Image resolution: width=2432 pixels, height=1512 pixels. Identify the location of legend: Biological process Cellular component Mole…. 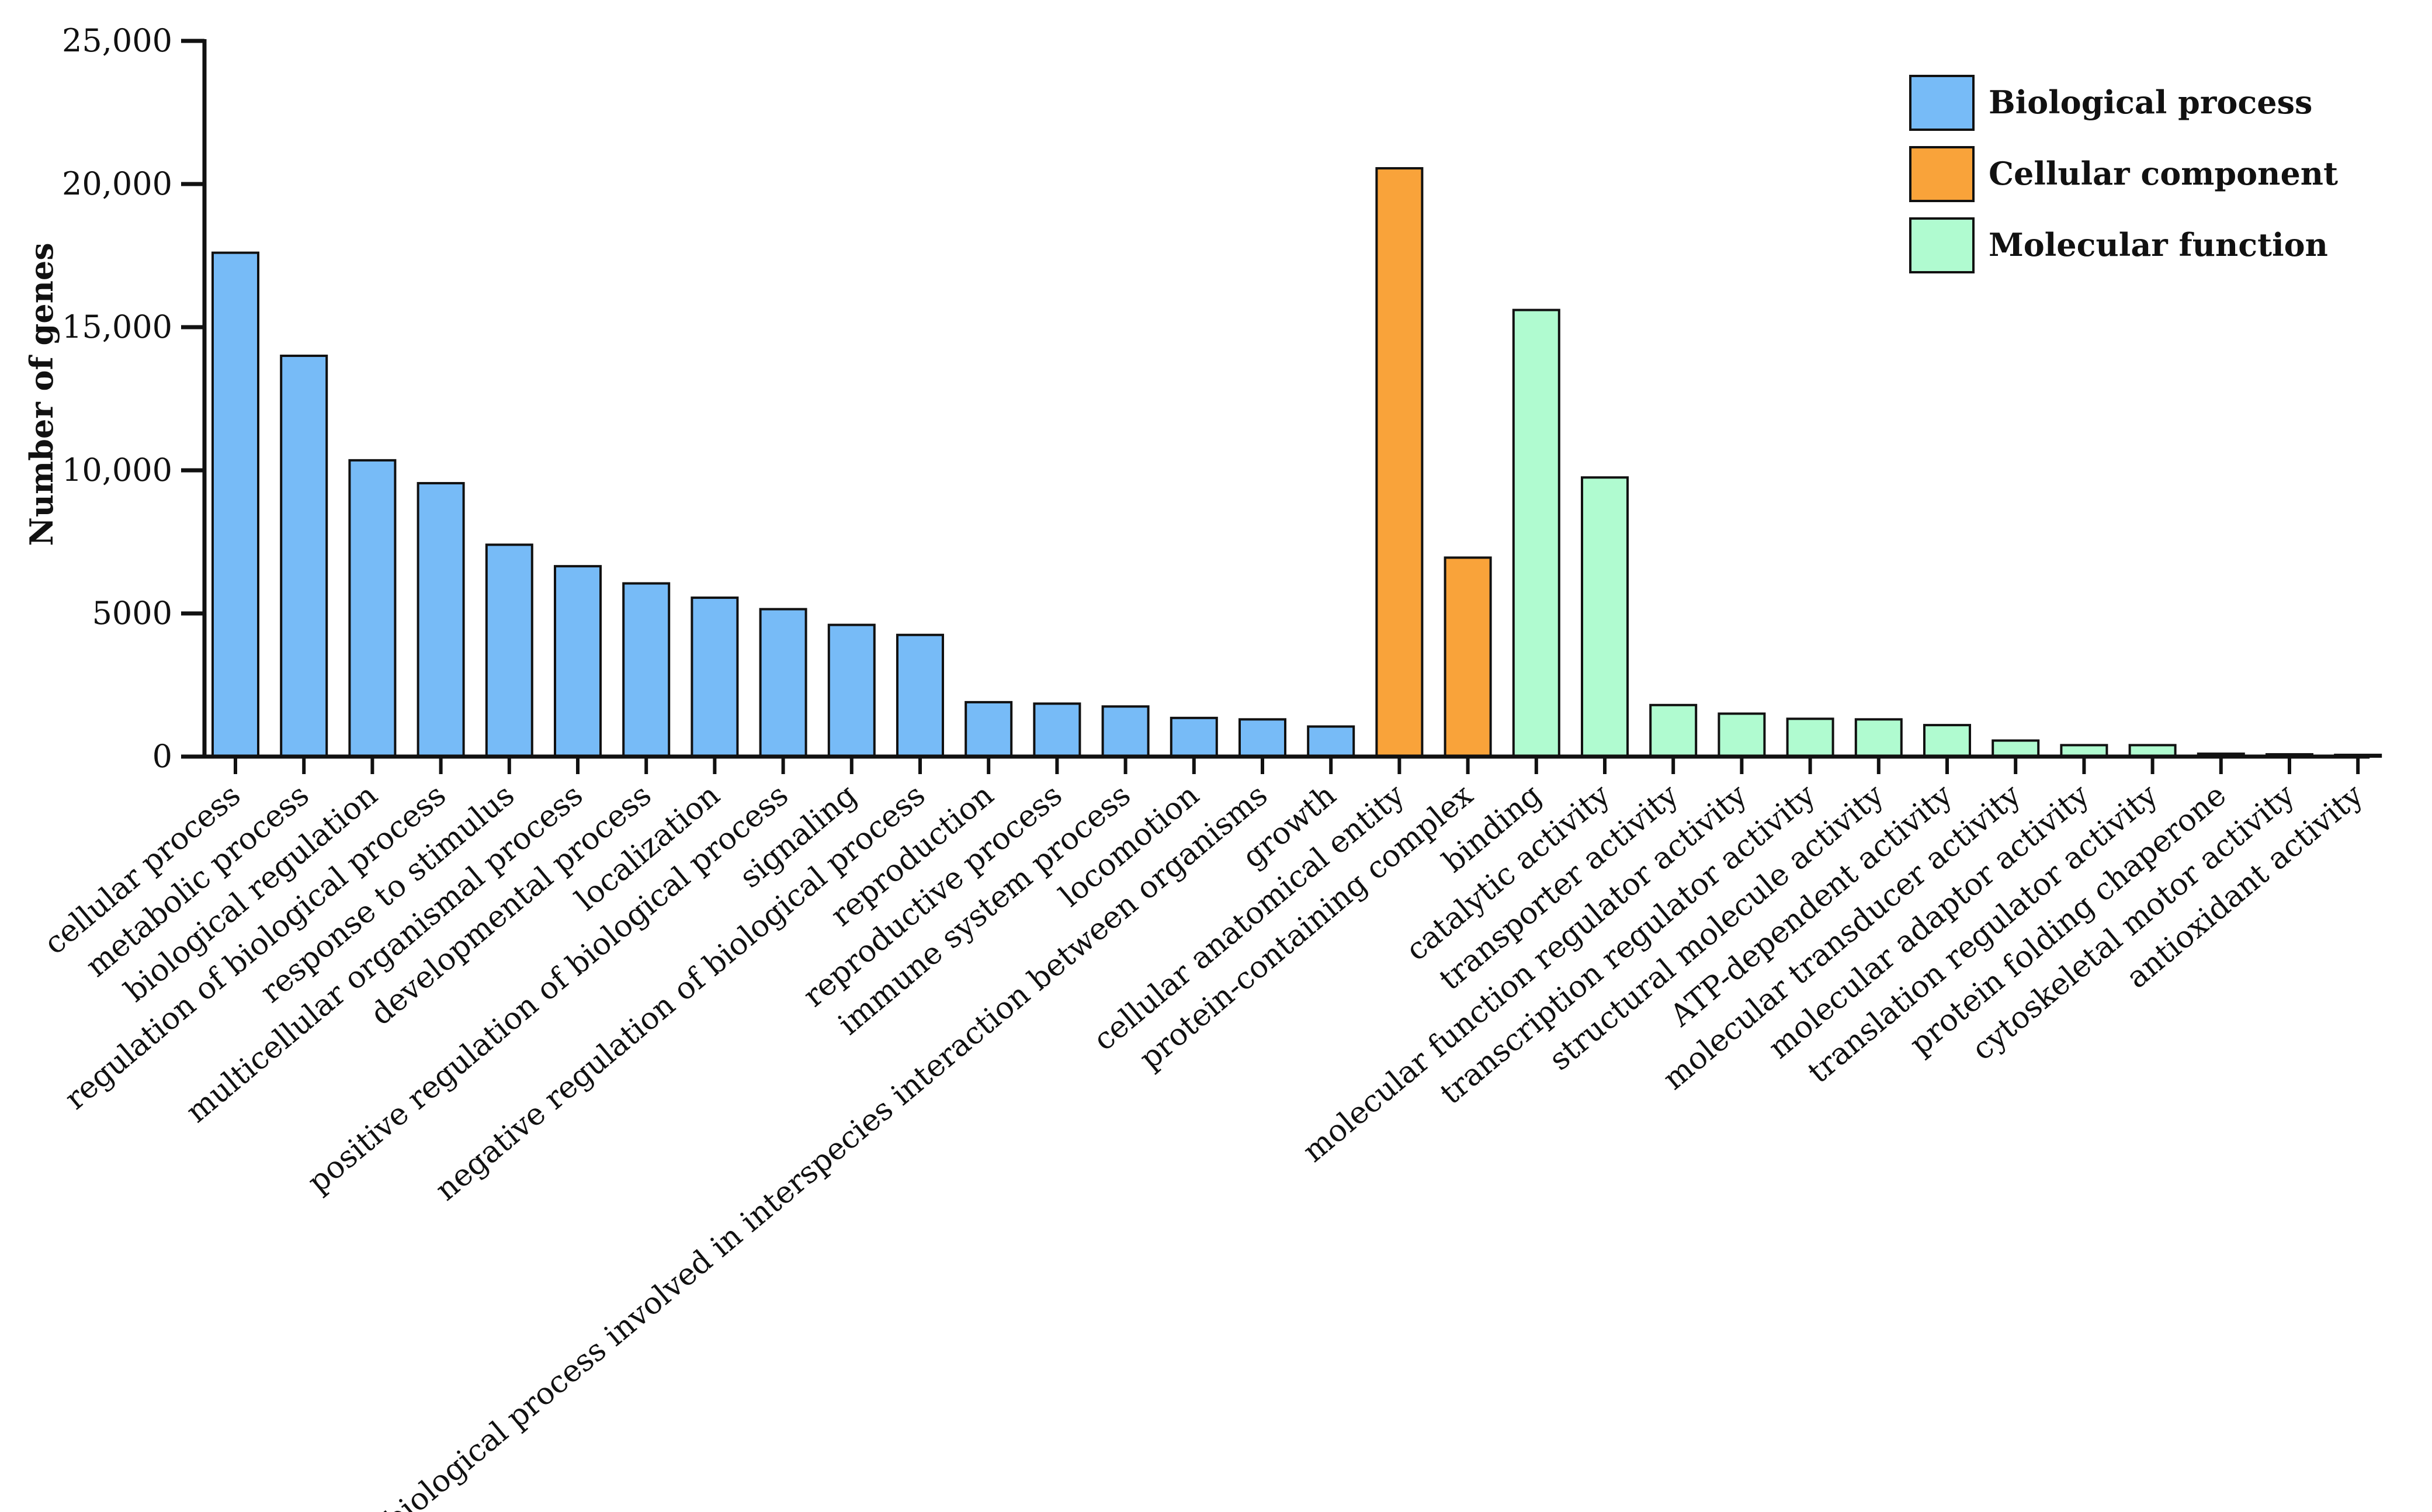
(2123, 174).